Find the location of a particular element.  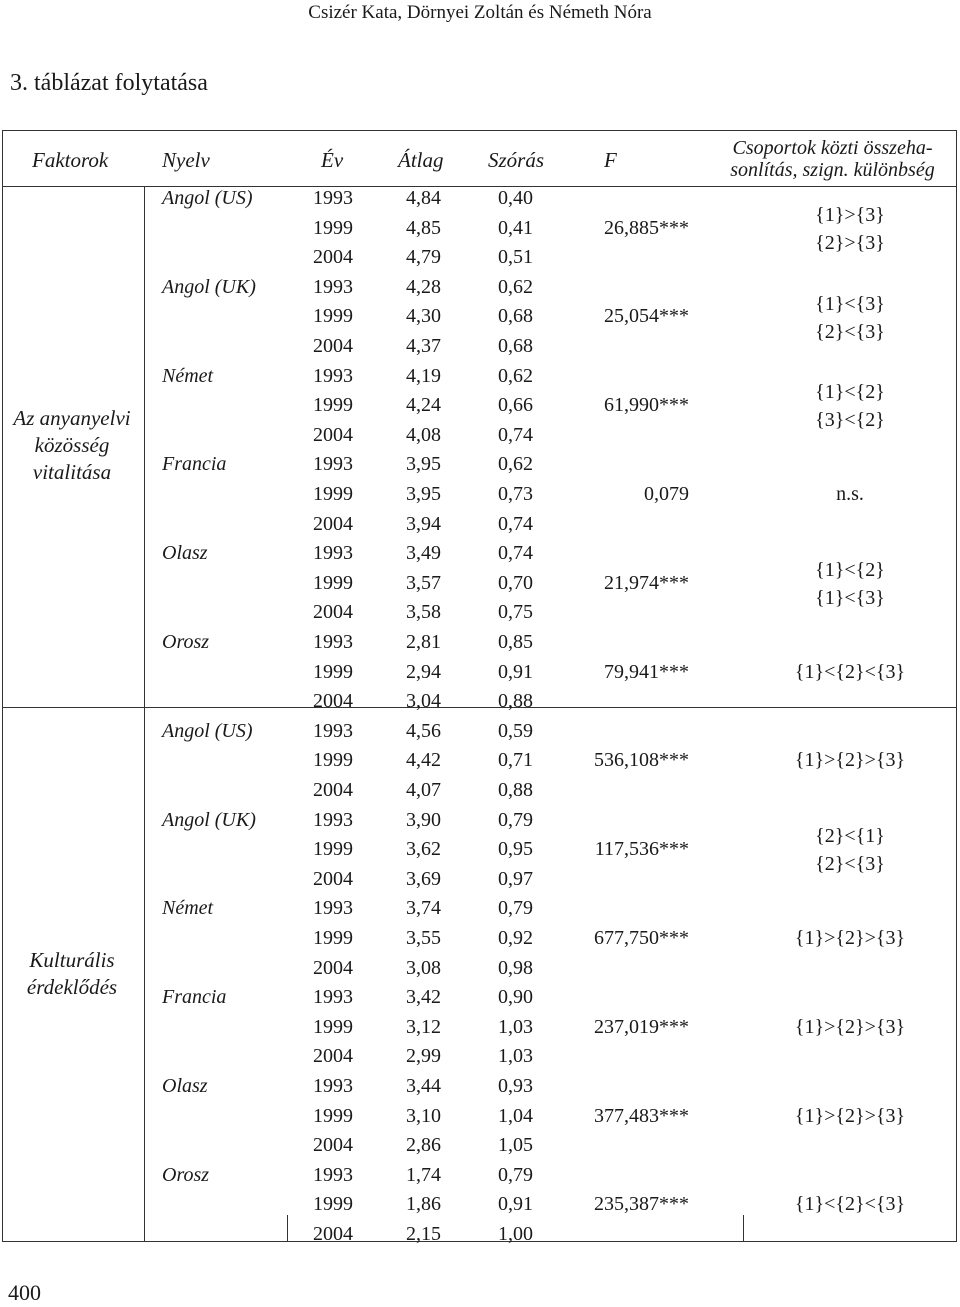

sd-cell: 0,95 is located at coordinates (515, 849).